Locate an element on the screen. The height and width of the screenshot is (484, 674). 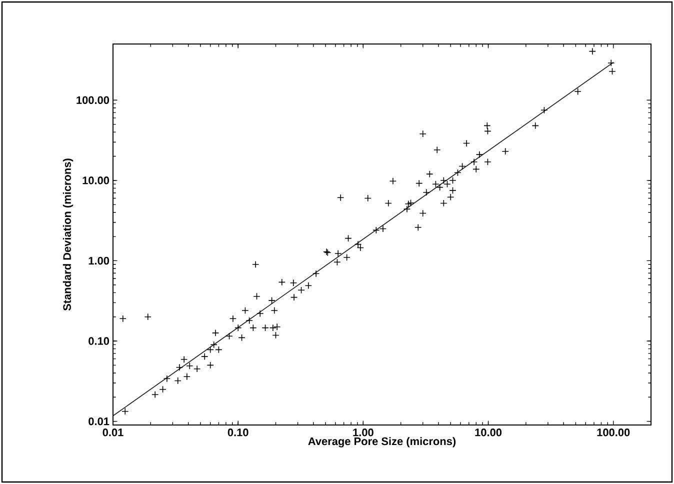
x-tick-label: 100.00 is located at coordinates (613, 432).